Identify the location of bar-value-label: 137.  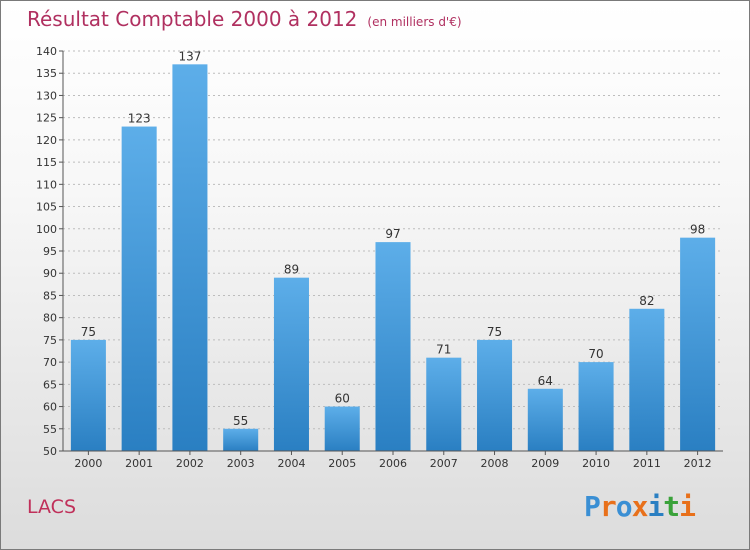
(189, 56).